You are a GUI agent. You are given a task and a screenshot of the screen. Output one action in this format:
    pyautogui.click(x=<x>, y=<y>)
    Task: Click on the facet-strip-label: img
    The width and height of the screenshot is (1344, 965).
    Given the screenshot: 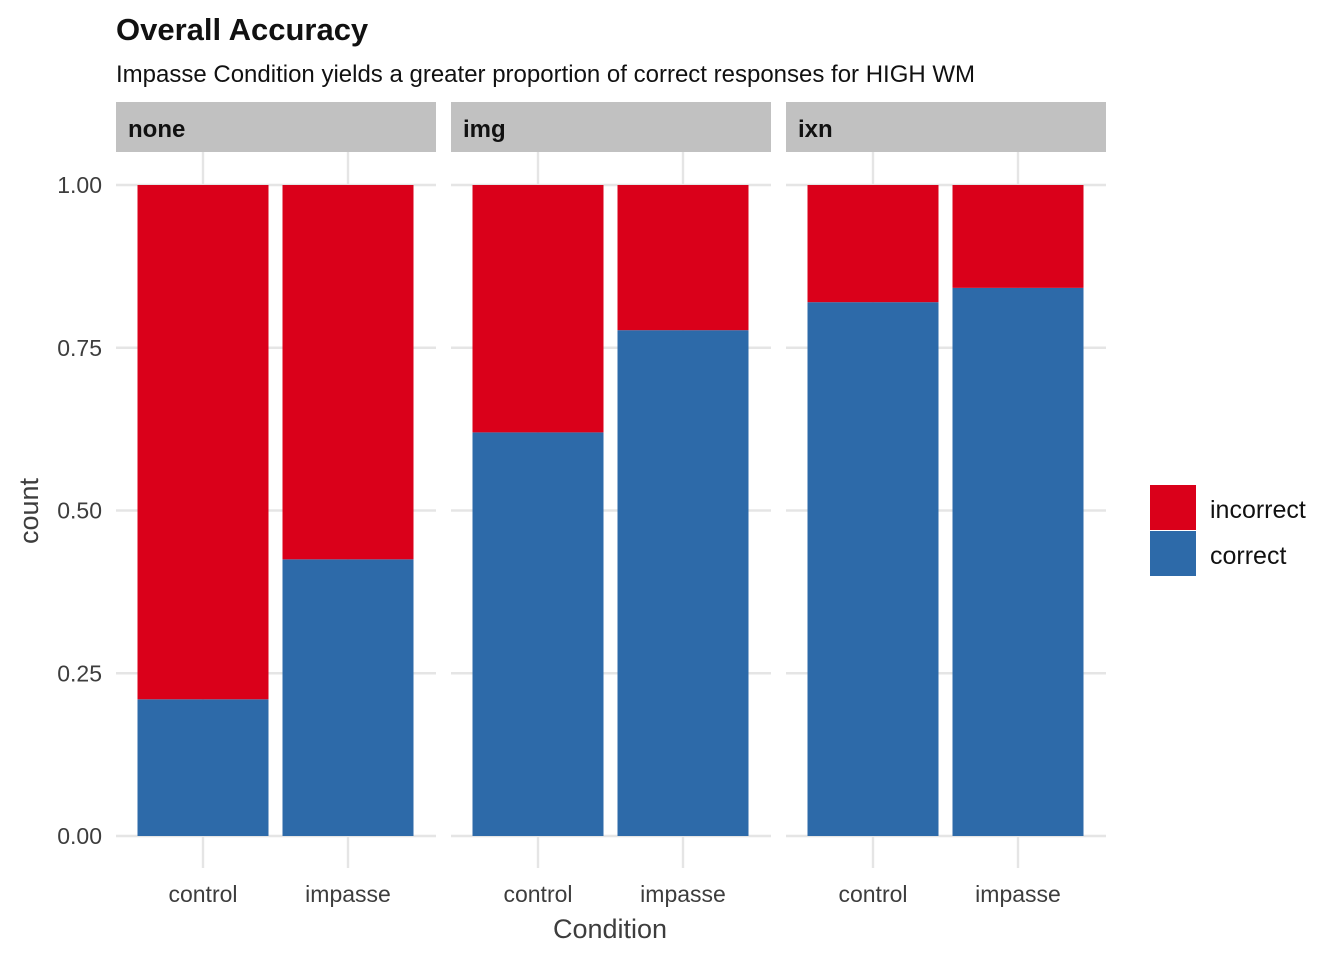 What is the action you would take?
    pyautogui.click(x=484, y=129)
    